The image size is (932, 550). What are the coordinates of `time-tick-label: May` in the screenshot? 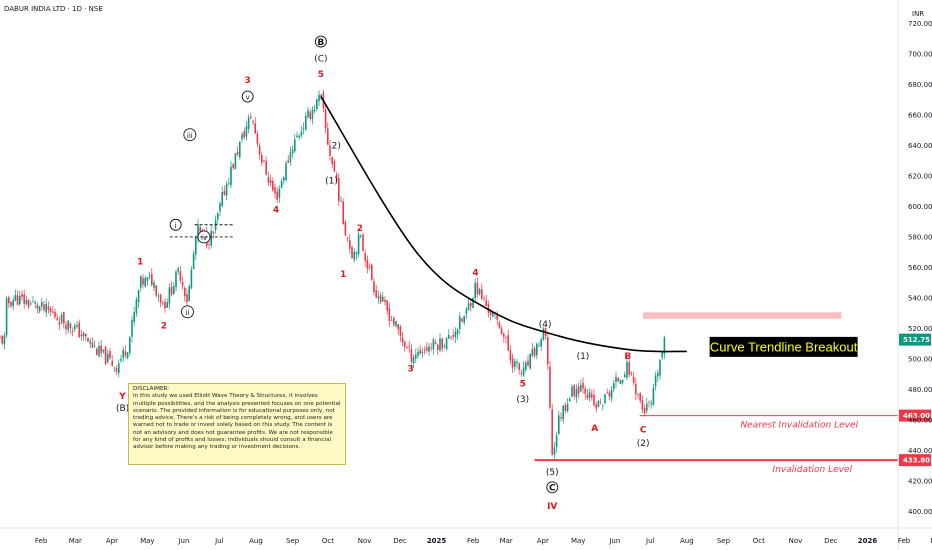 It's located at (147, 541).